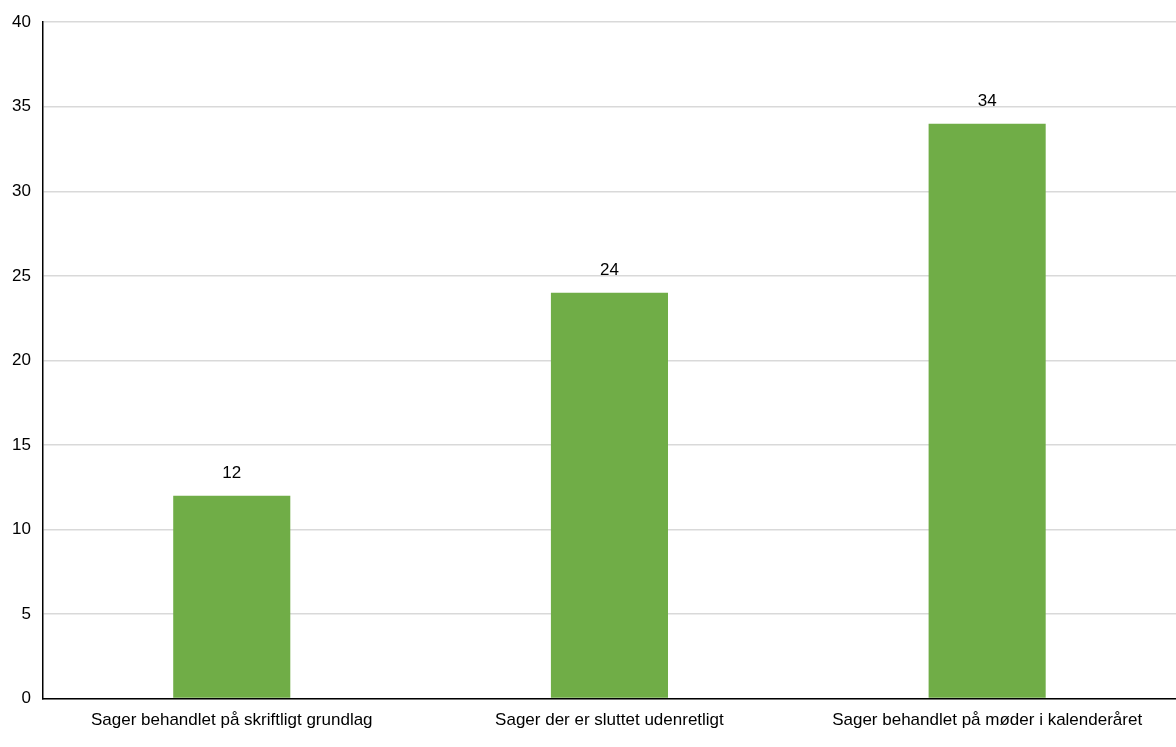  I want to click on x-tick-label: Sager behandlet på skriftligt grundlag, so click(231, 720).